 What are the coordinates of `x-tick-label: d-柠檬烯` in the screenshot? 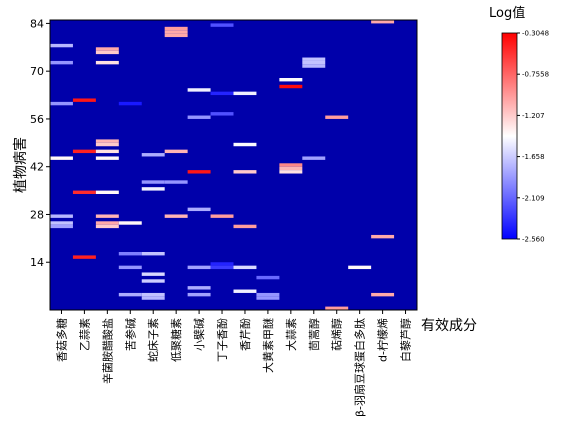 It's located at (383, 340).